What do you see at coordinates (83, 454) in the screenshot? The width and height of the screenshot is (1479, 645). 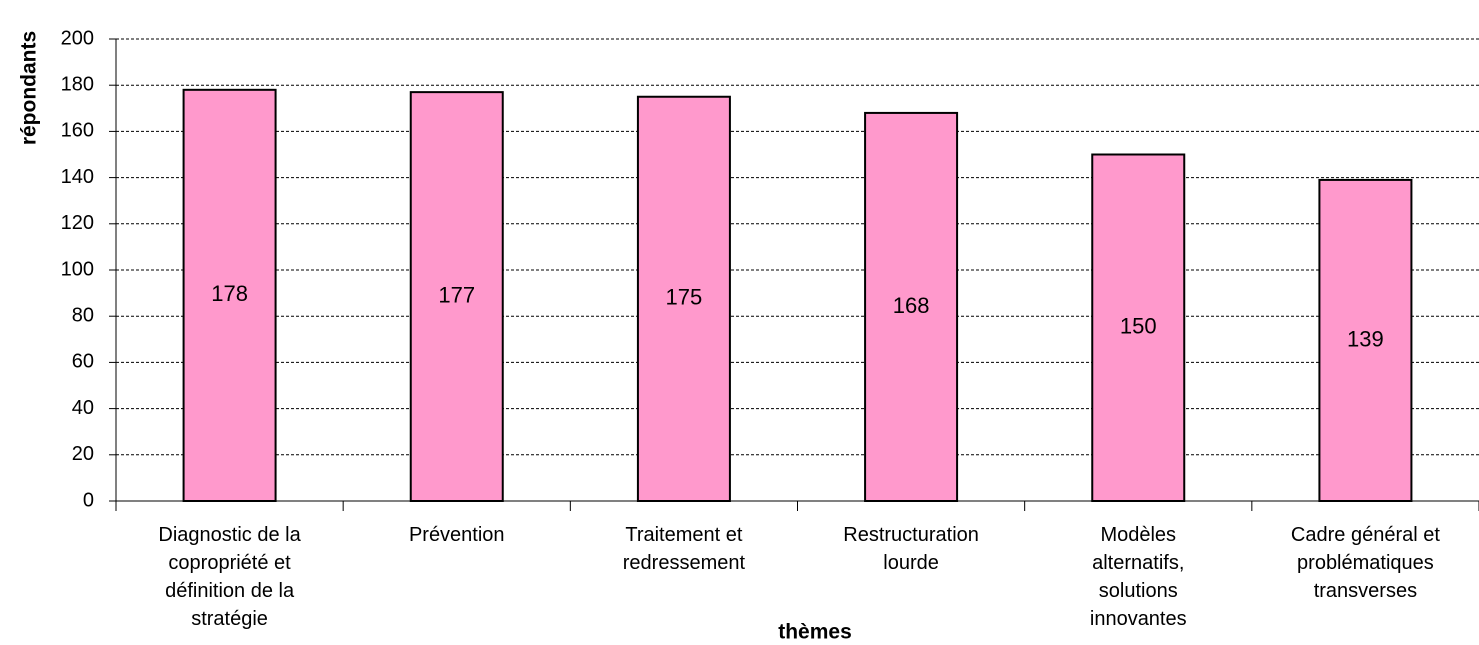 I see `y-tick-label: 20` at bounding box center [83, 454].